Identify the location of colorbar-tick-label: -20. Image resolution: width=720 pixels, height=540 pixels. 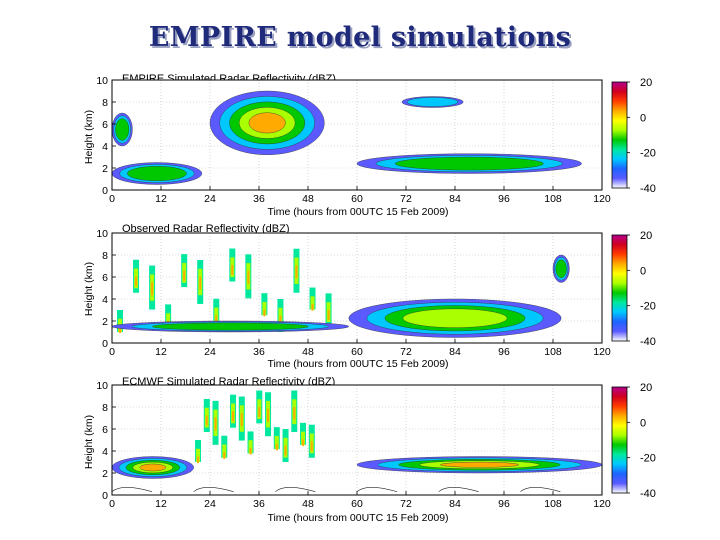
(648, 307).